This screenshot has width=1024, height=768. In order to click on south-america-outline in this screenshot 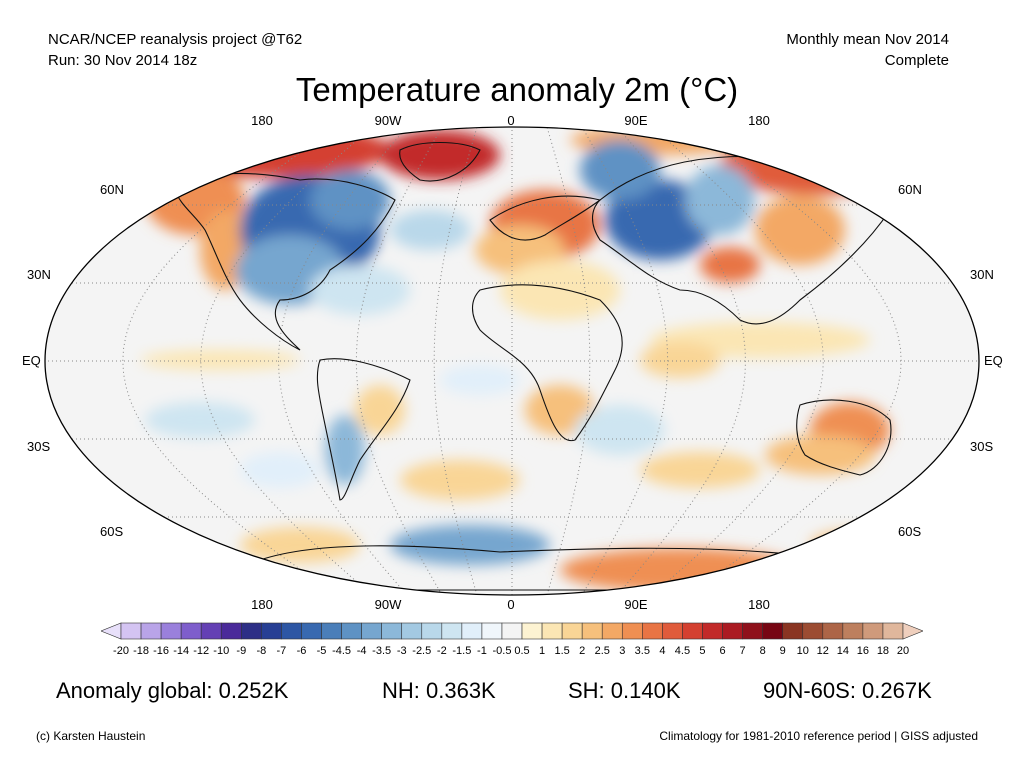, I will do `click(363, 429)`.